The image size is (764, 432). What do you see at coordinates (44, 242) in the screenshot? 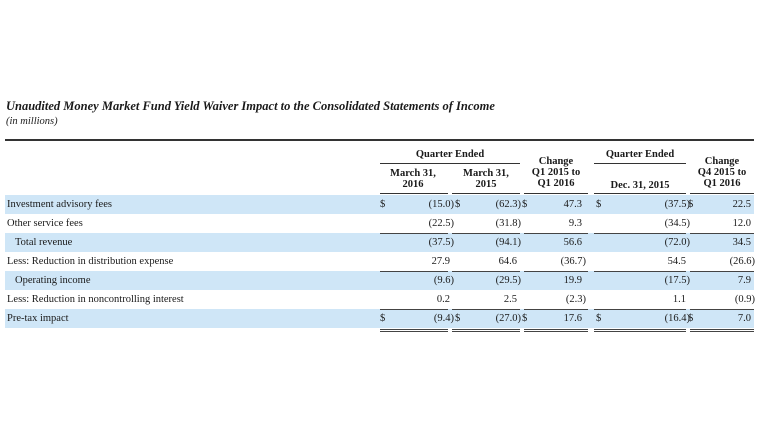
I see `row-label: Total revenue` at bounding box center [44, 242].